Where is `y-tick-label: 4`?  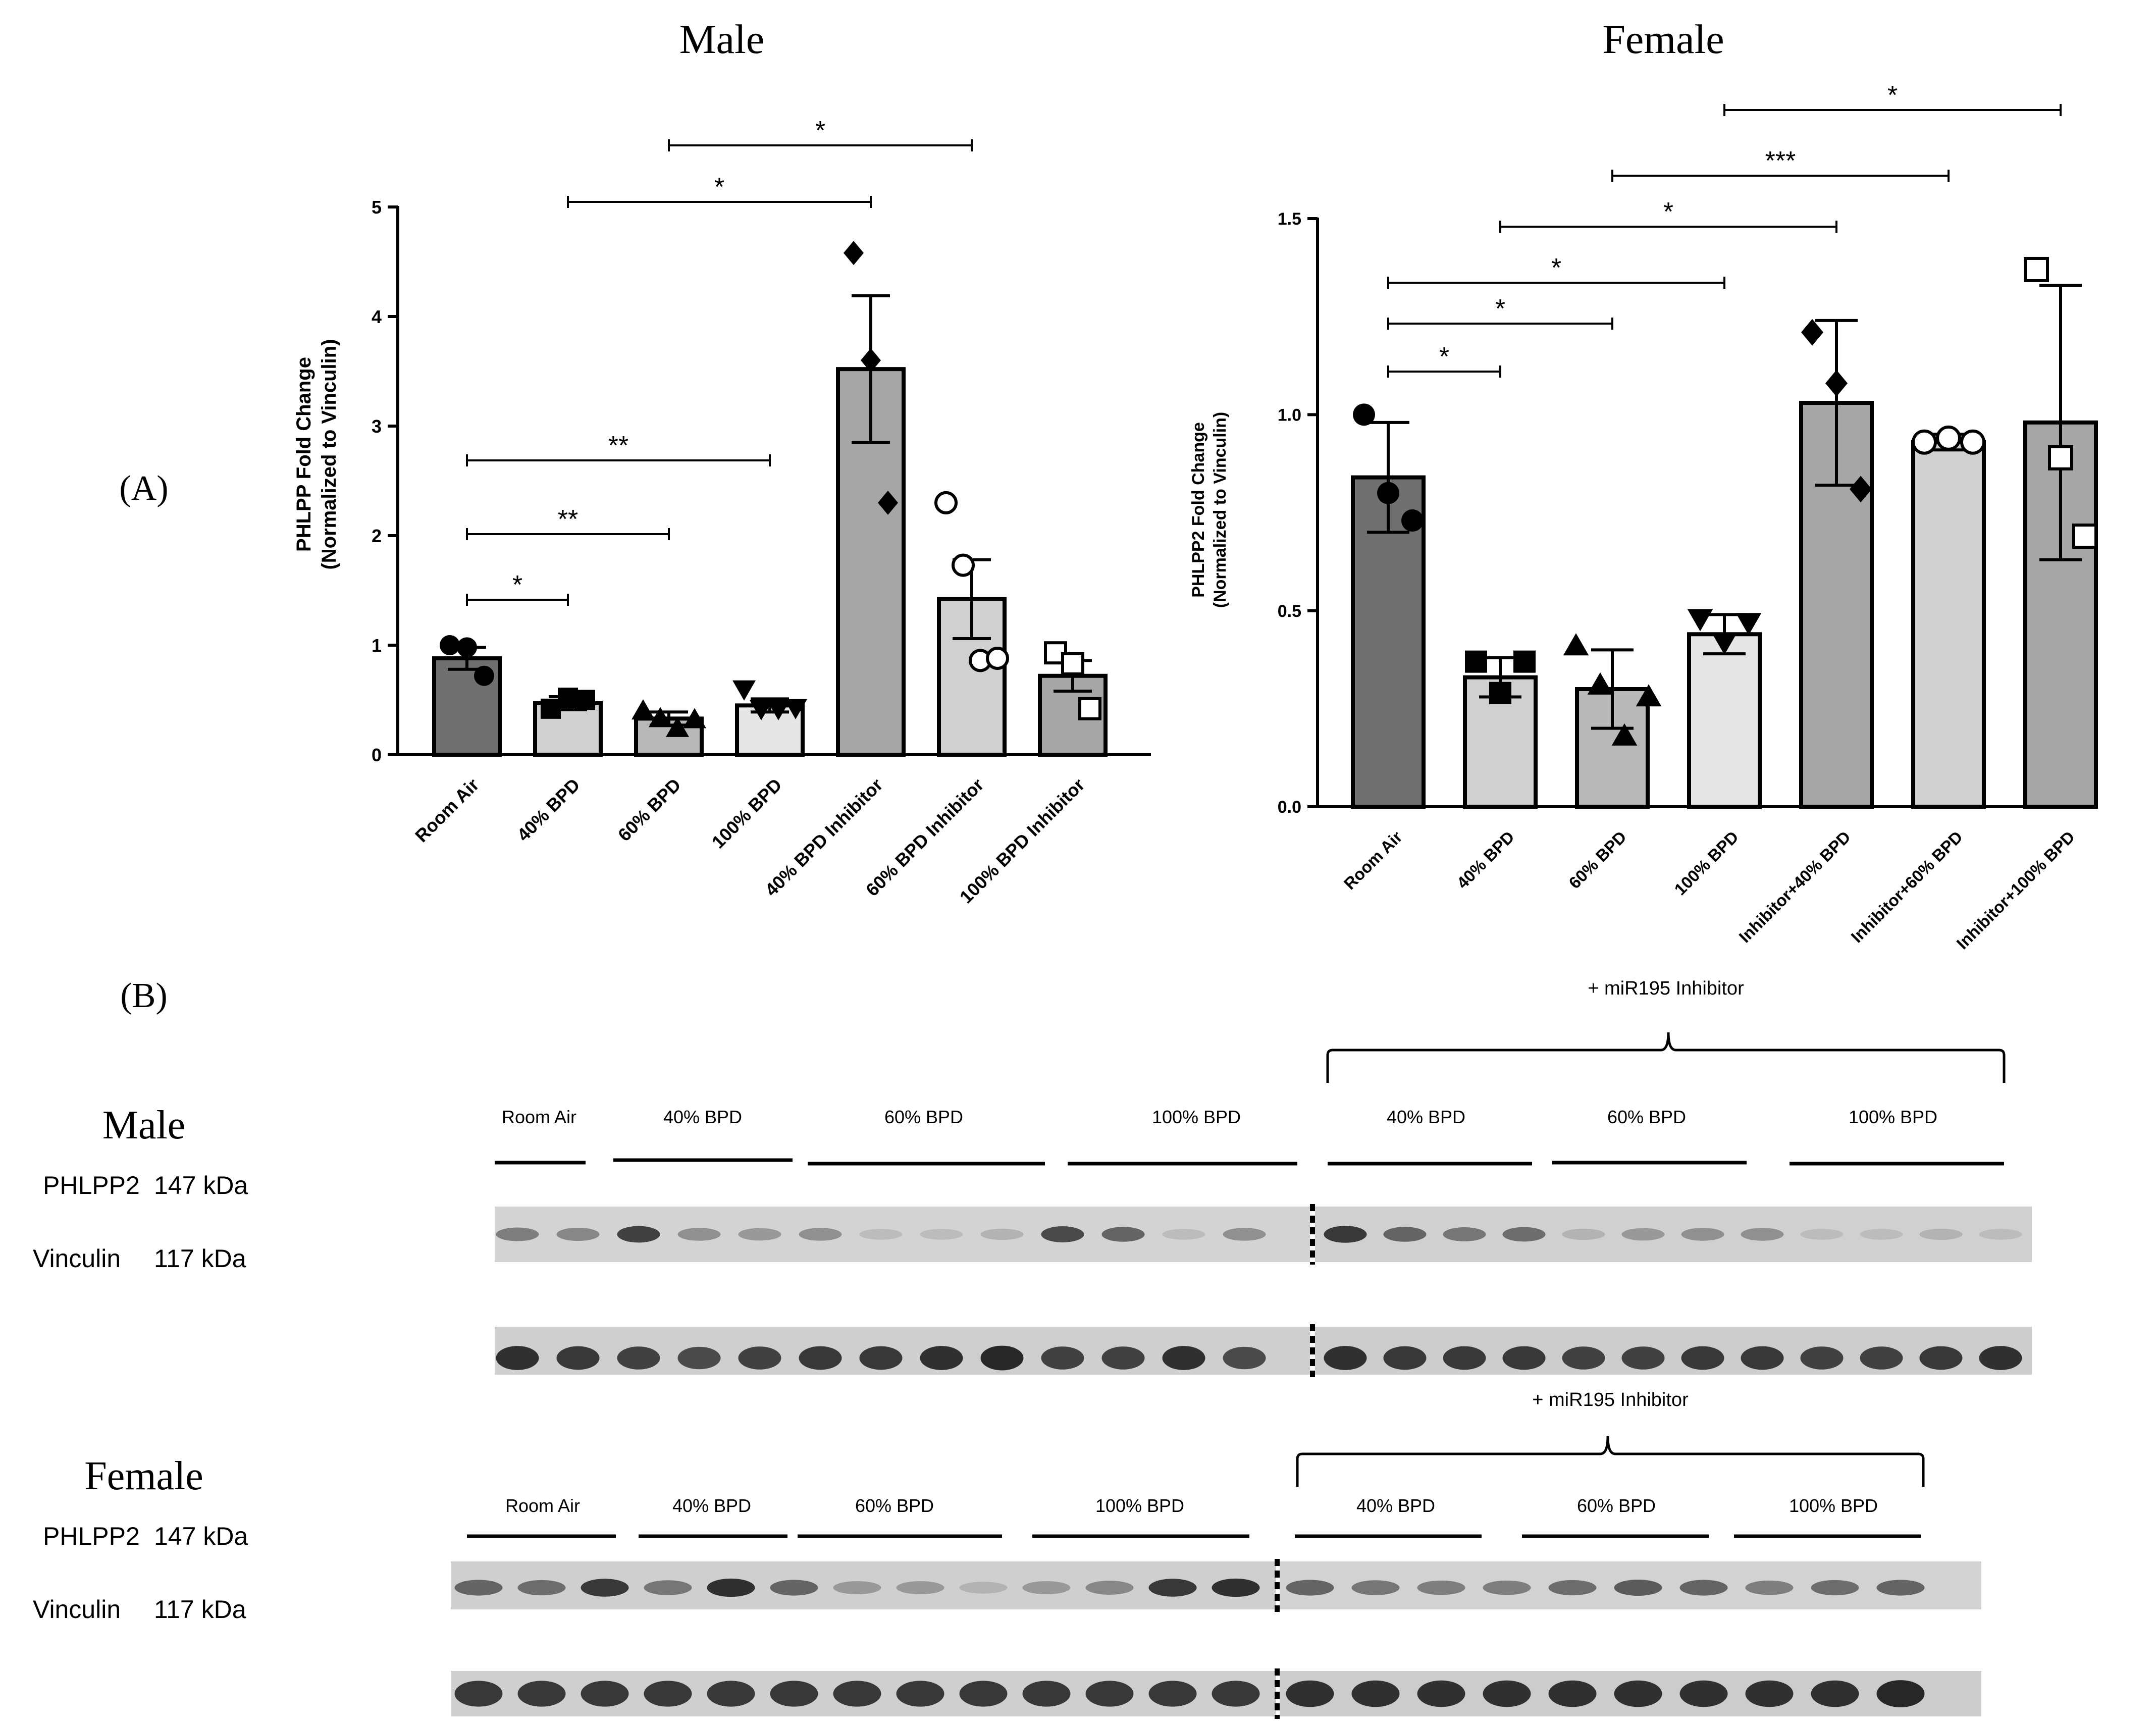 y-tick-label: 4 is located at coordinates (377, 316).